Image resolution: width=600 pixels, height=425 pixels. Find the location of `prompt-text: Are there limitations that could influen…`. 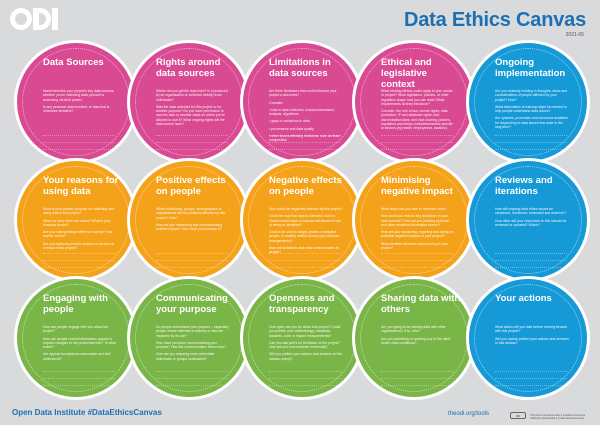

prompt-text: Are there limitations that could influen… is located at coordinates (303, 93).